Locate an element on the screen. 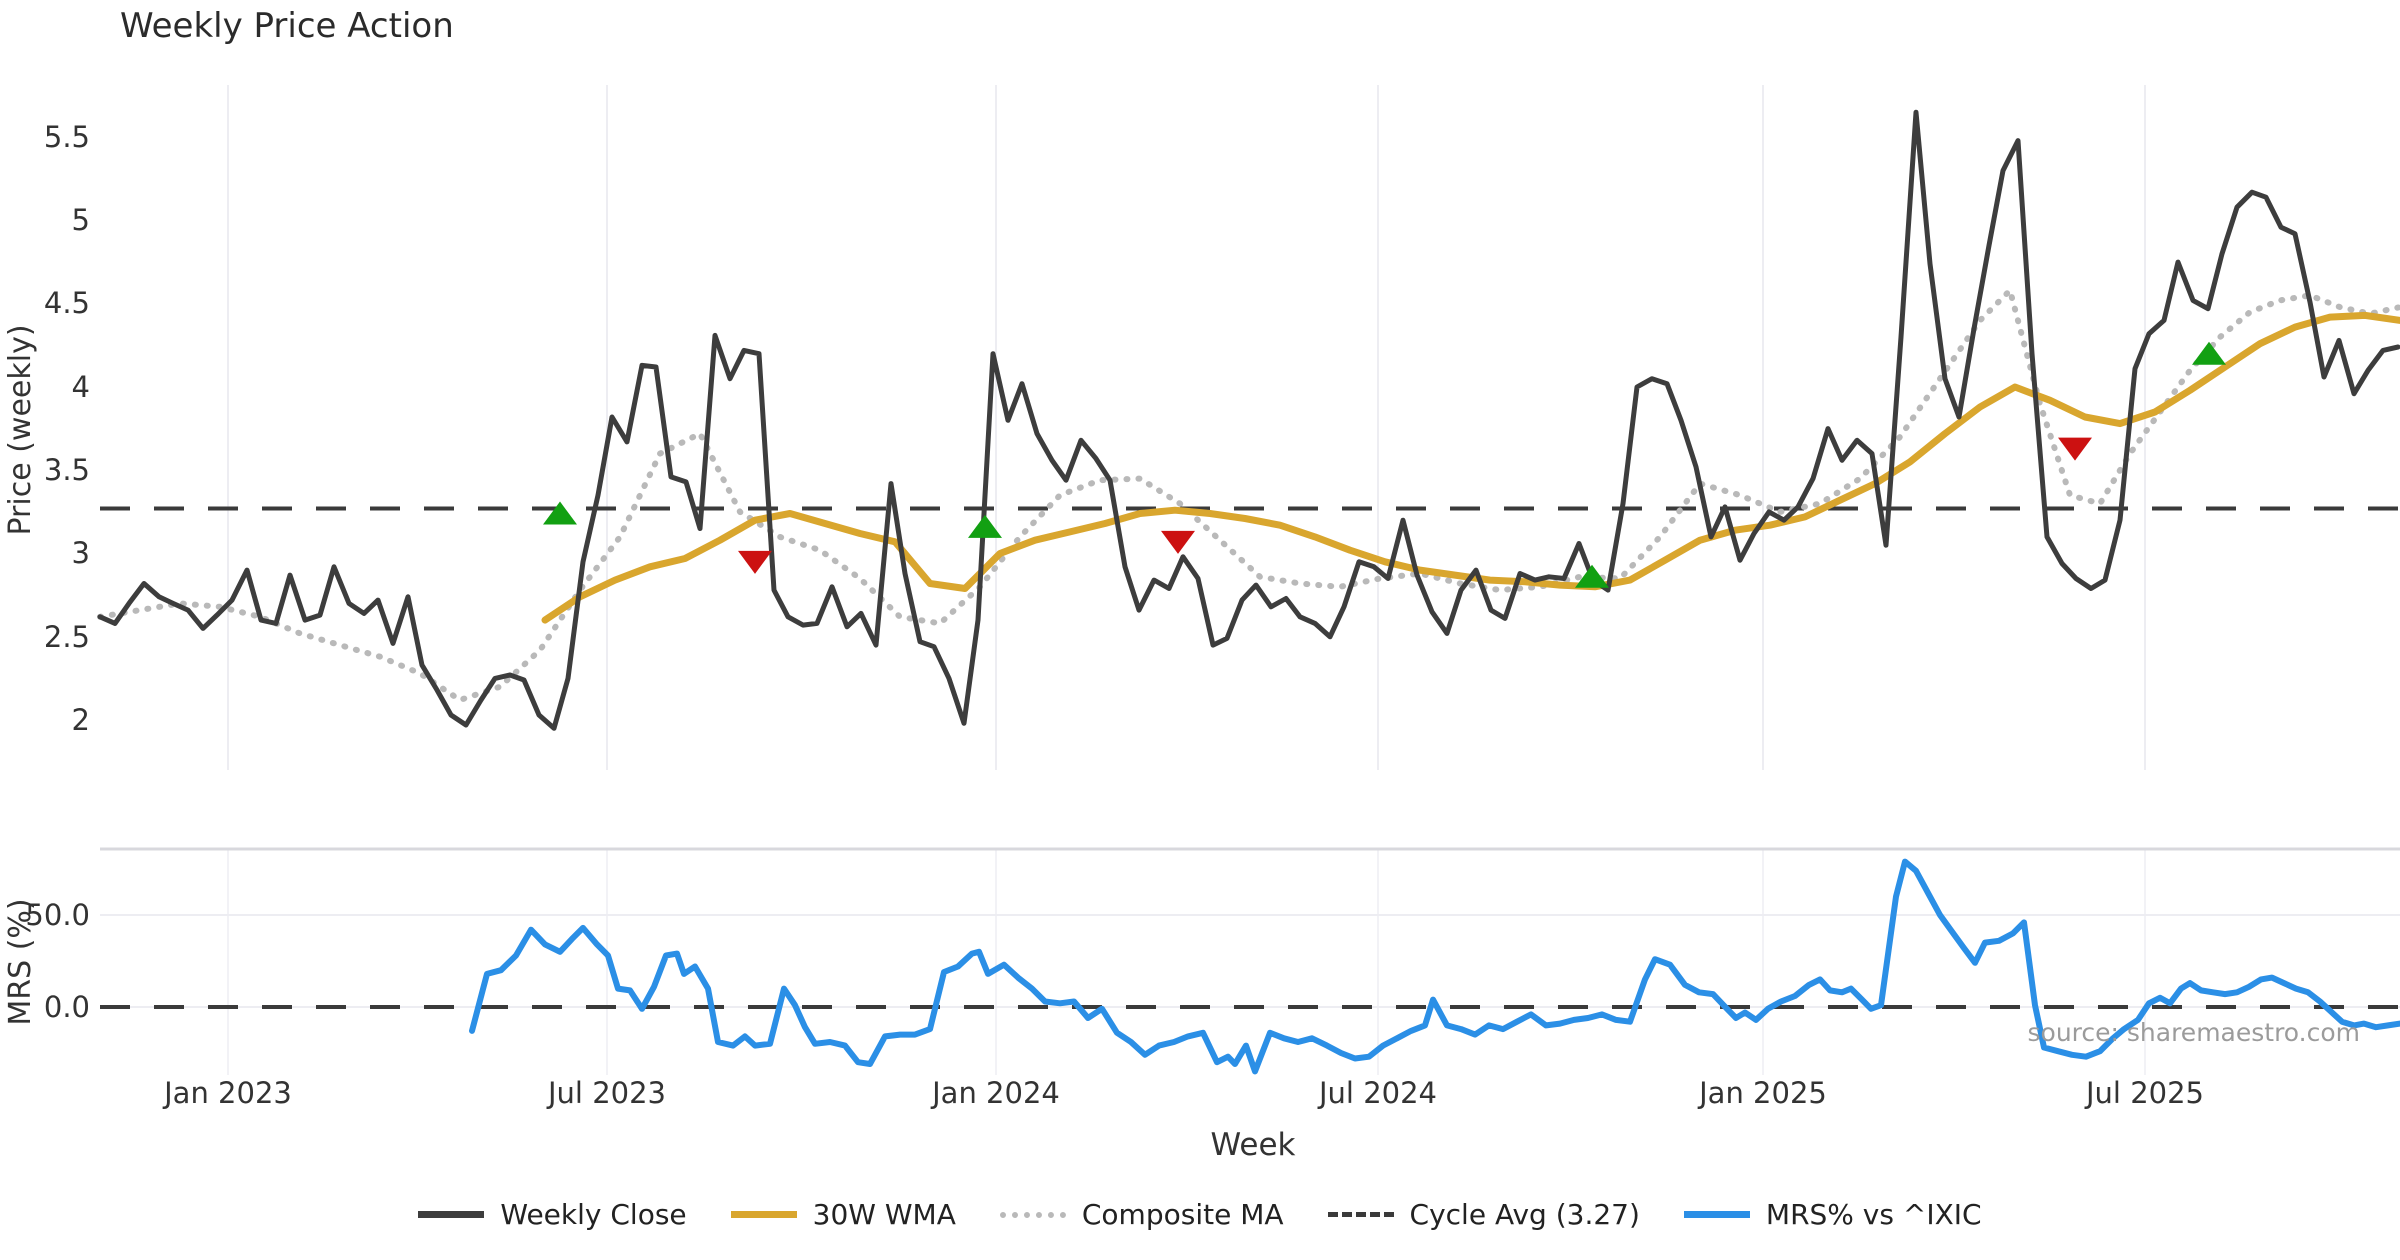  legend-item-composite-ma: Composite MA is located at coordinates (1141, 1214).